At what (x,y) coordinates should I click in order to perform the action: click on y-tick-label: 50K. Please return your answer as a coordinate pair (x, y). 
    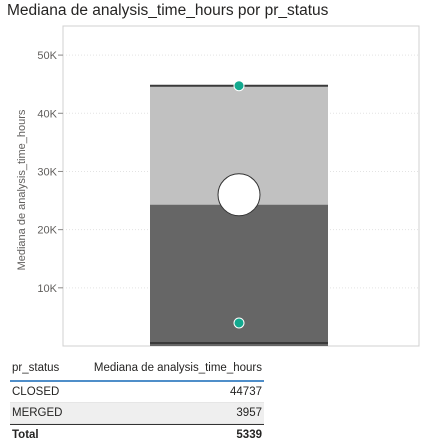
    Looking at the image, I should click on (47, 56).